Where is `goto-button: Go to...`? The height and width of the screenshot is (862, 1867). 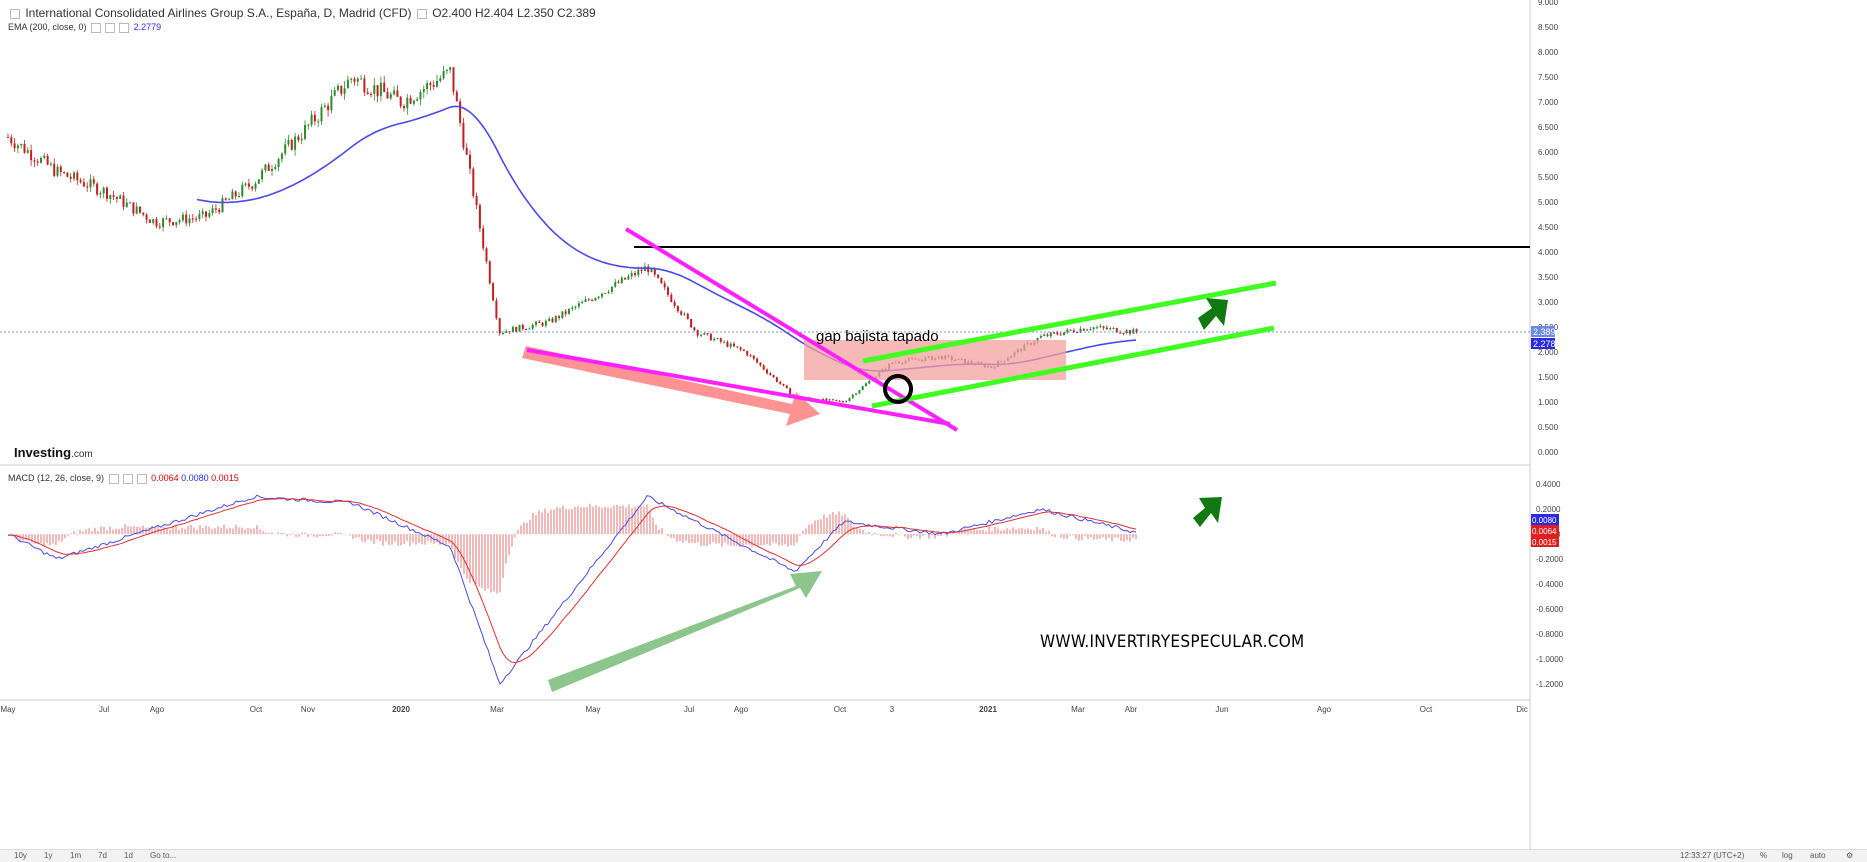 goto-button: Go to... is located at coordinates (163, 855).